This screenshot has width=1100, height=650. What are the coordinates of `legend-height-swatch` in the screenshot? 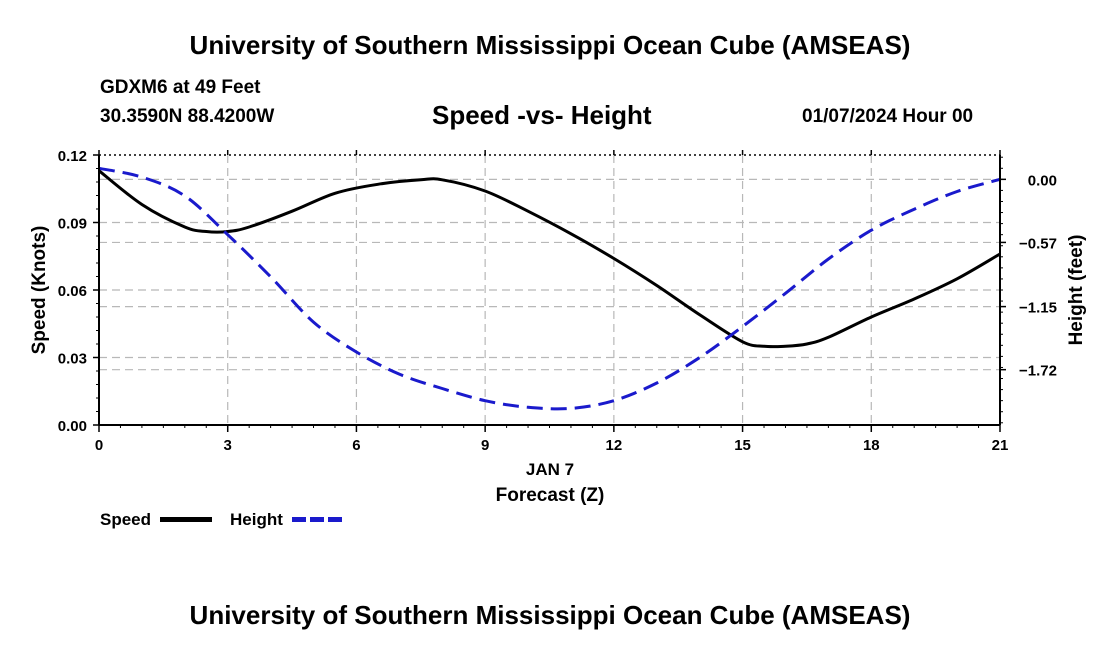 It's located at (317, 519).